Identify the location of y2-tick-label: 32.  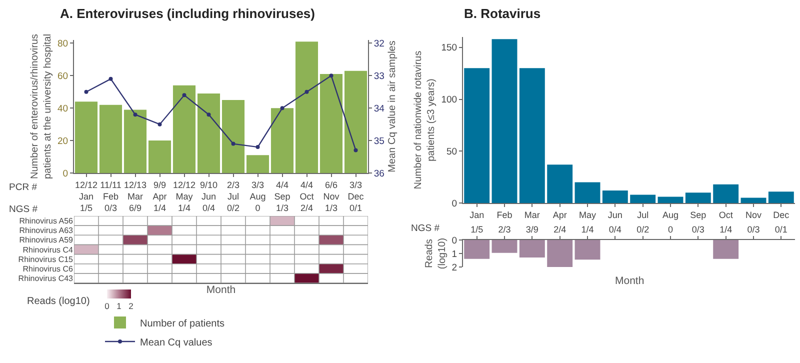
(379, 44).